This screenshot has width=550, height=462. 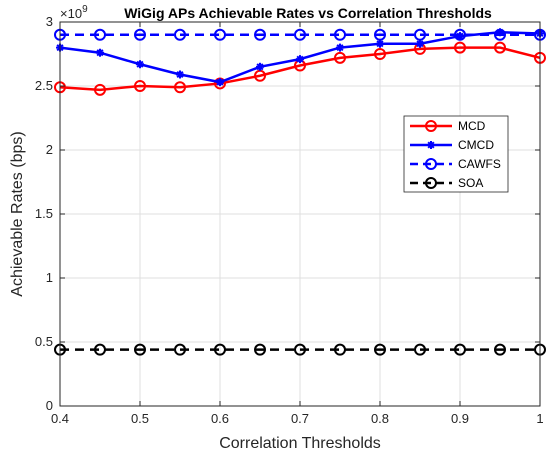 What do you see at coordinates (460, 418) in the screenshot?
I see `x-tick-label: 0.9` at bounding box center [460, 418].